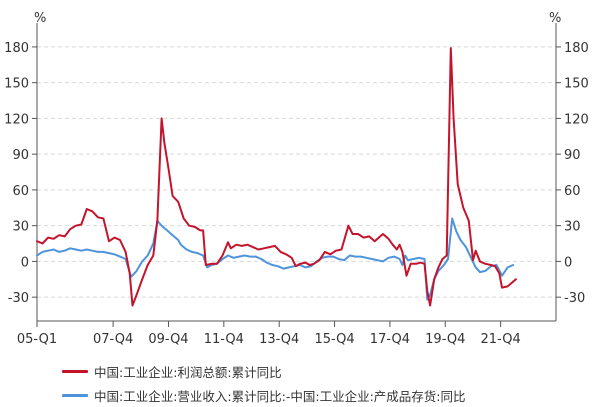 This screenshot has width=597, height=407. I want to click on y-tick-label-right: -30, so click(574, 298).